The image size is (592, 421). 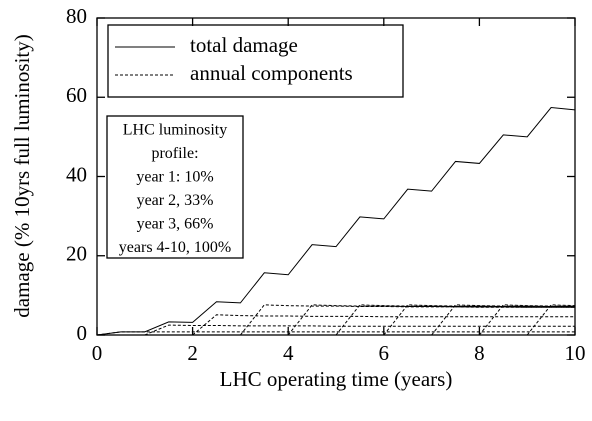 What do you see at coordinates (336, 379) in the screenshot?
I see `x-axis-label: LHC operating time (years)` at bounding box center [336, 379].